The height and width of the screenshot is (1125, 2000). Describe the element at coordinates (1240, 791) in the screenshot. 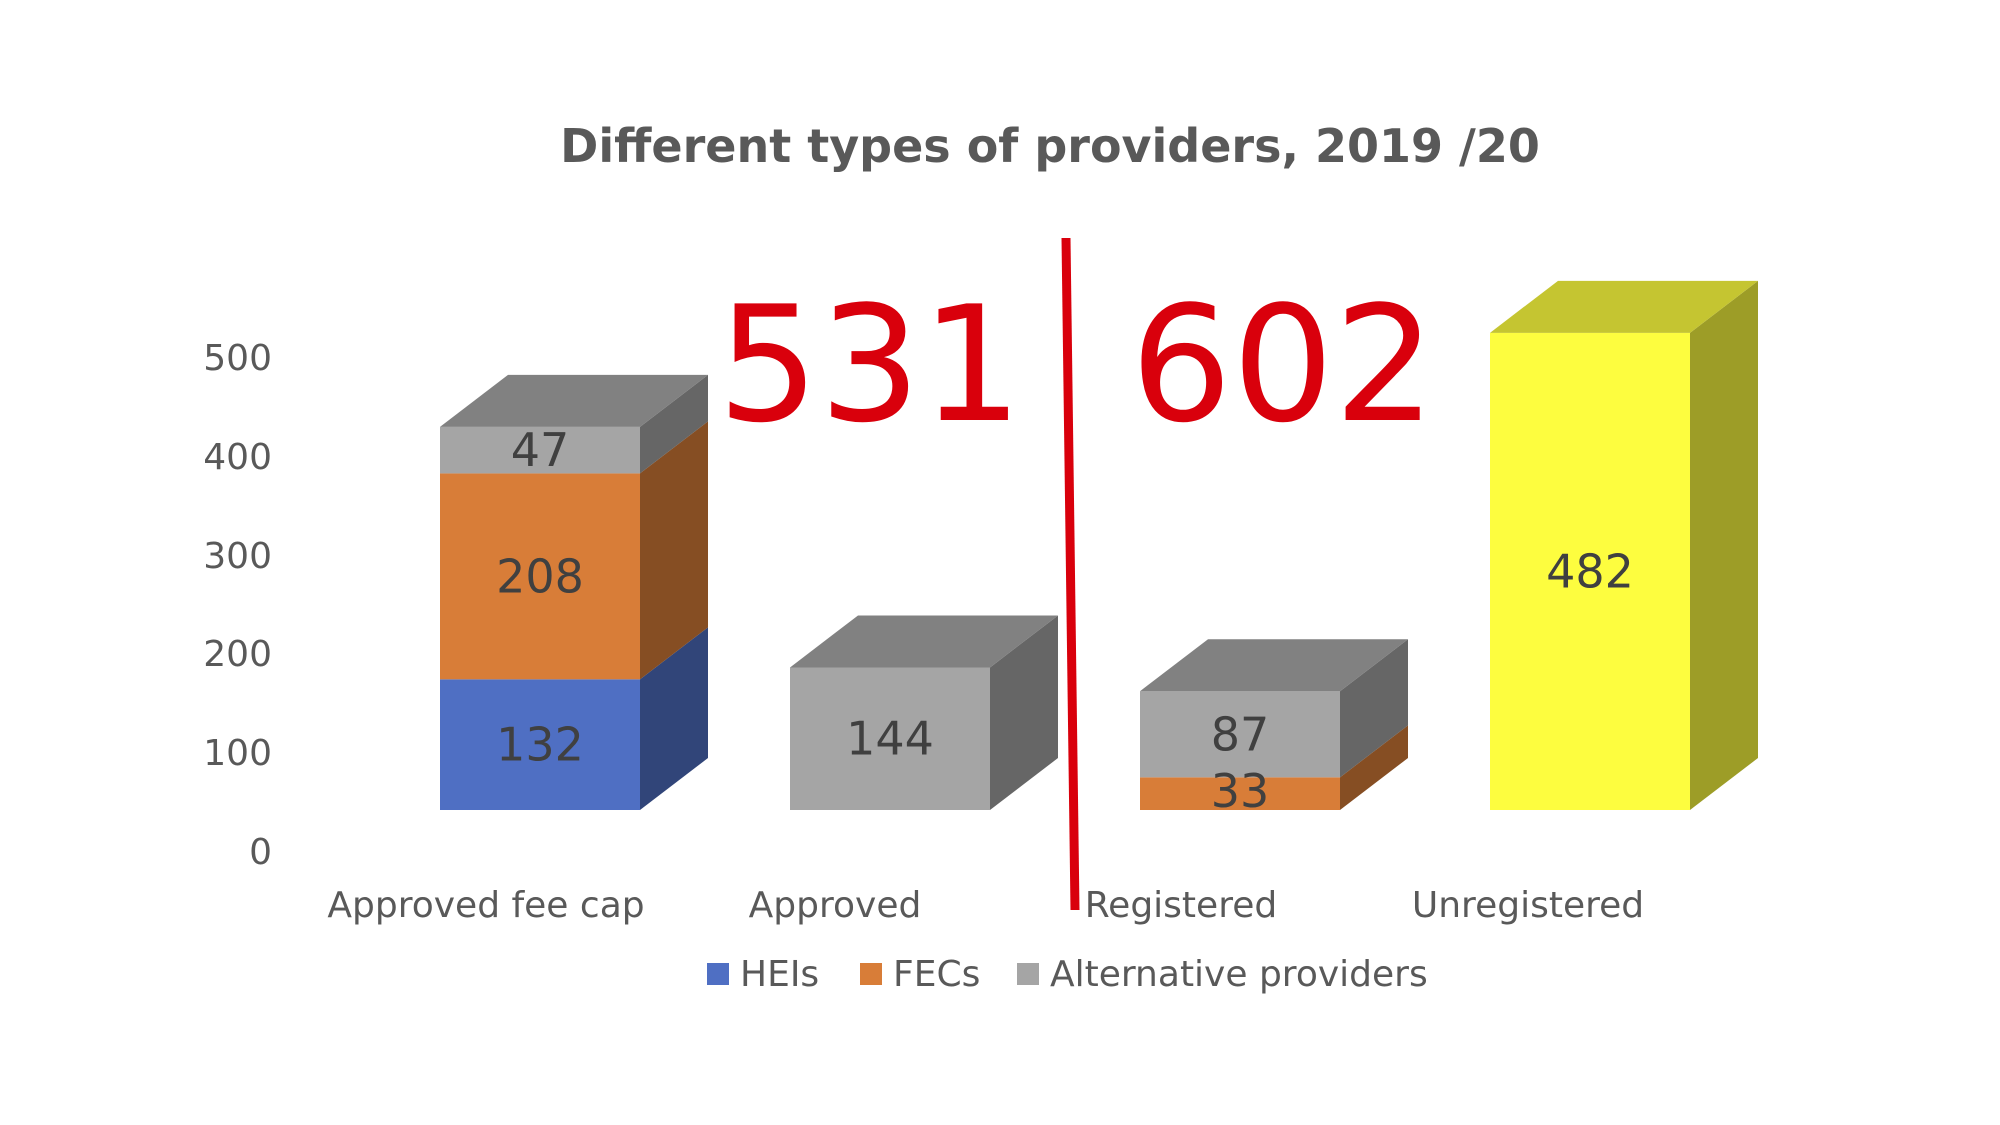

I see `data-label: 33` at that location.